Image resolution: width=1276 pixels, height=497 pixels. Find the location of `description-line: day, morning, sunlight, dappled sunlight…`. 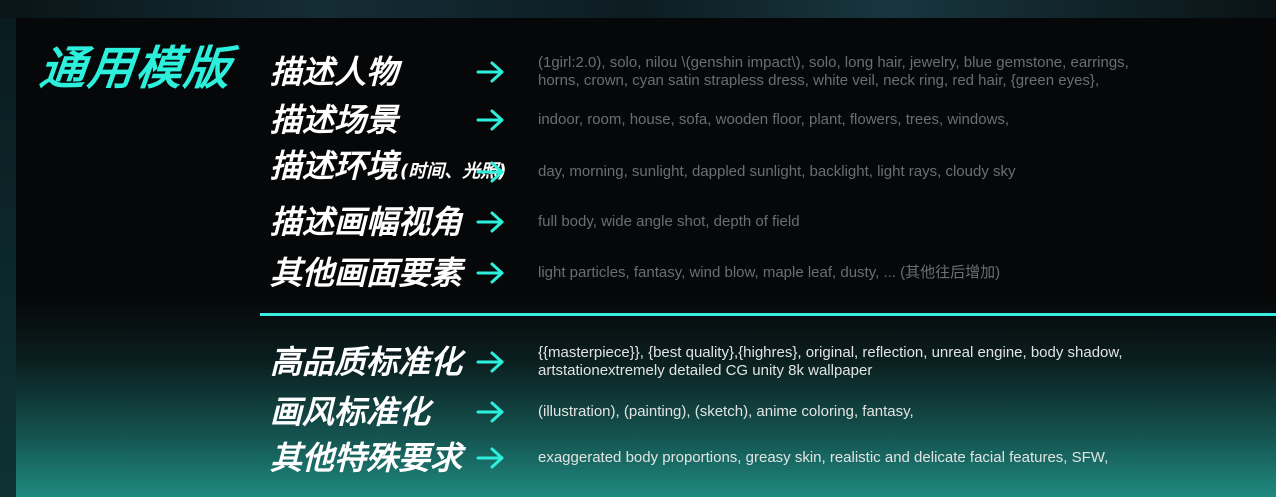

description-line: day, morning, sunlight, dappled sunlight… is located at coordinates (777, 171).